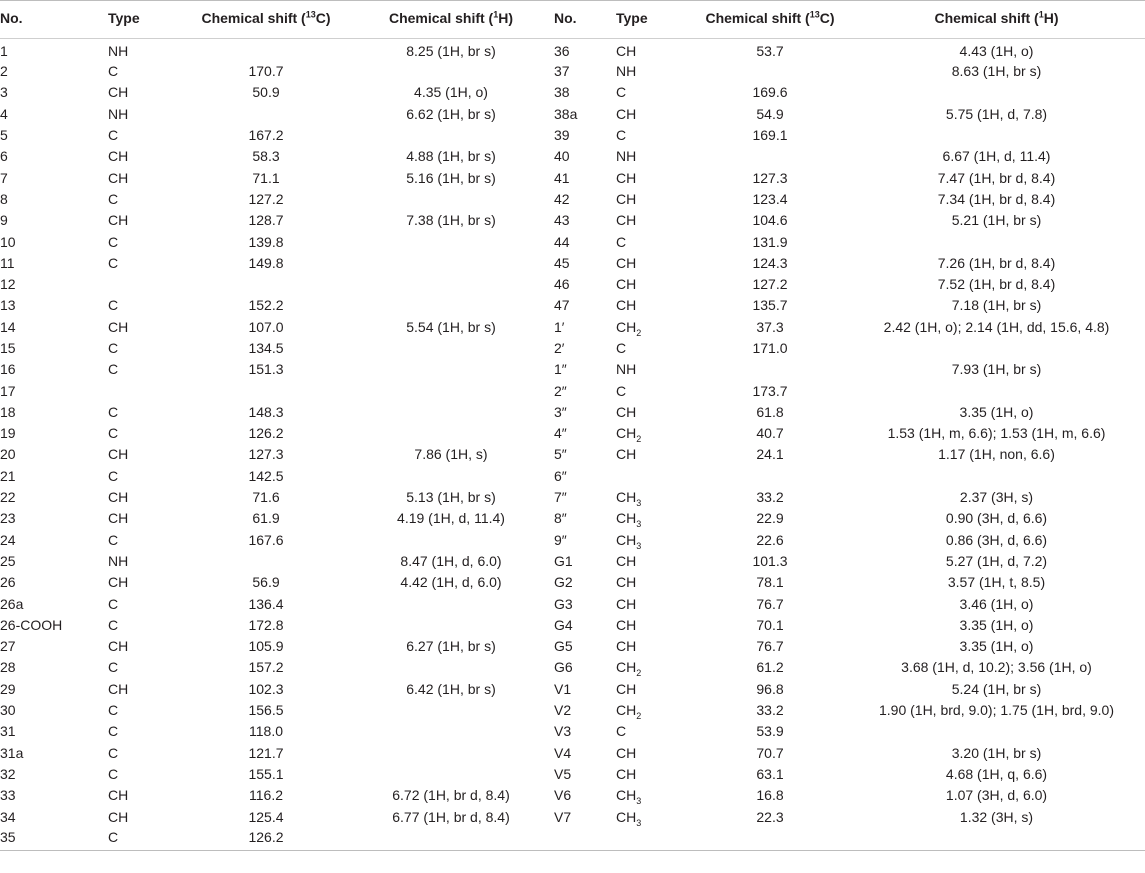 The width and height of the screenshot is (1145, 873). What do you see at coordinates (770, 327) in the screenshot?
I see `cell-c13-shift-right: 37.3` at bounding box center [770, 327].